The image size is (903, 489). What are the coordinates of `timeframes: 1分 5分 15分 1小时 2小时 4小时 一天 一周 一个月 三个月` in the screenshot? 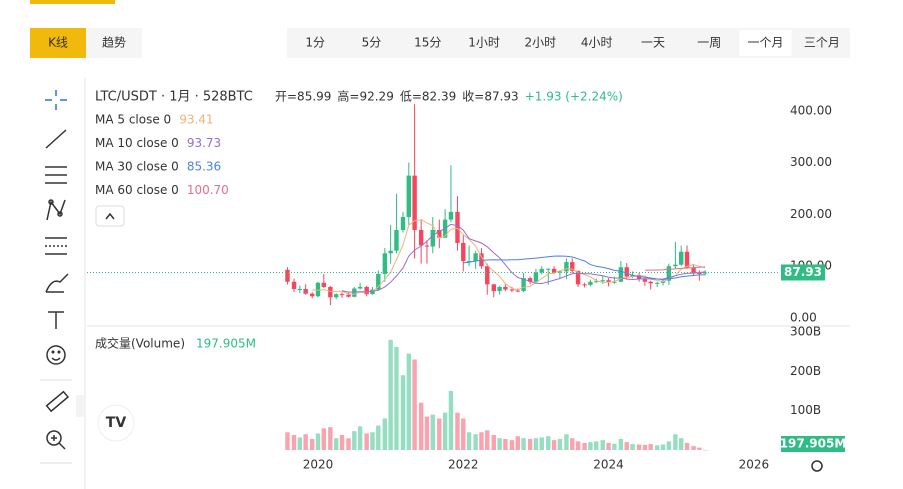 It's located at (572, 43).